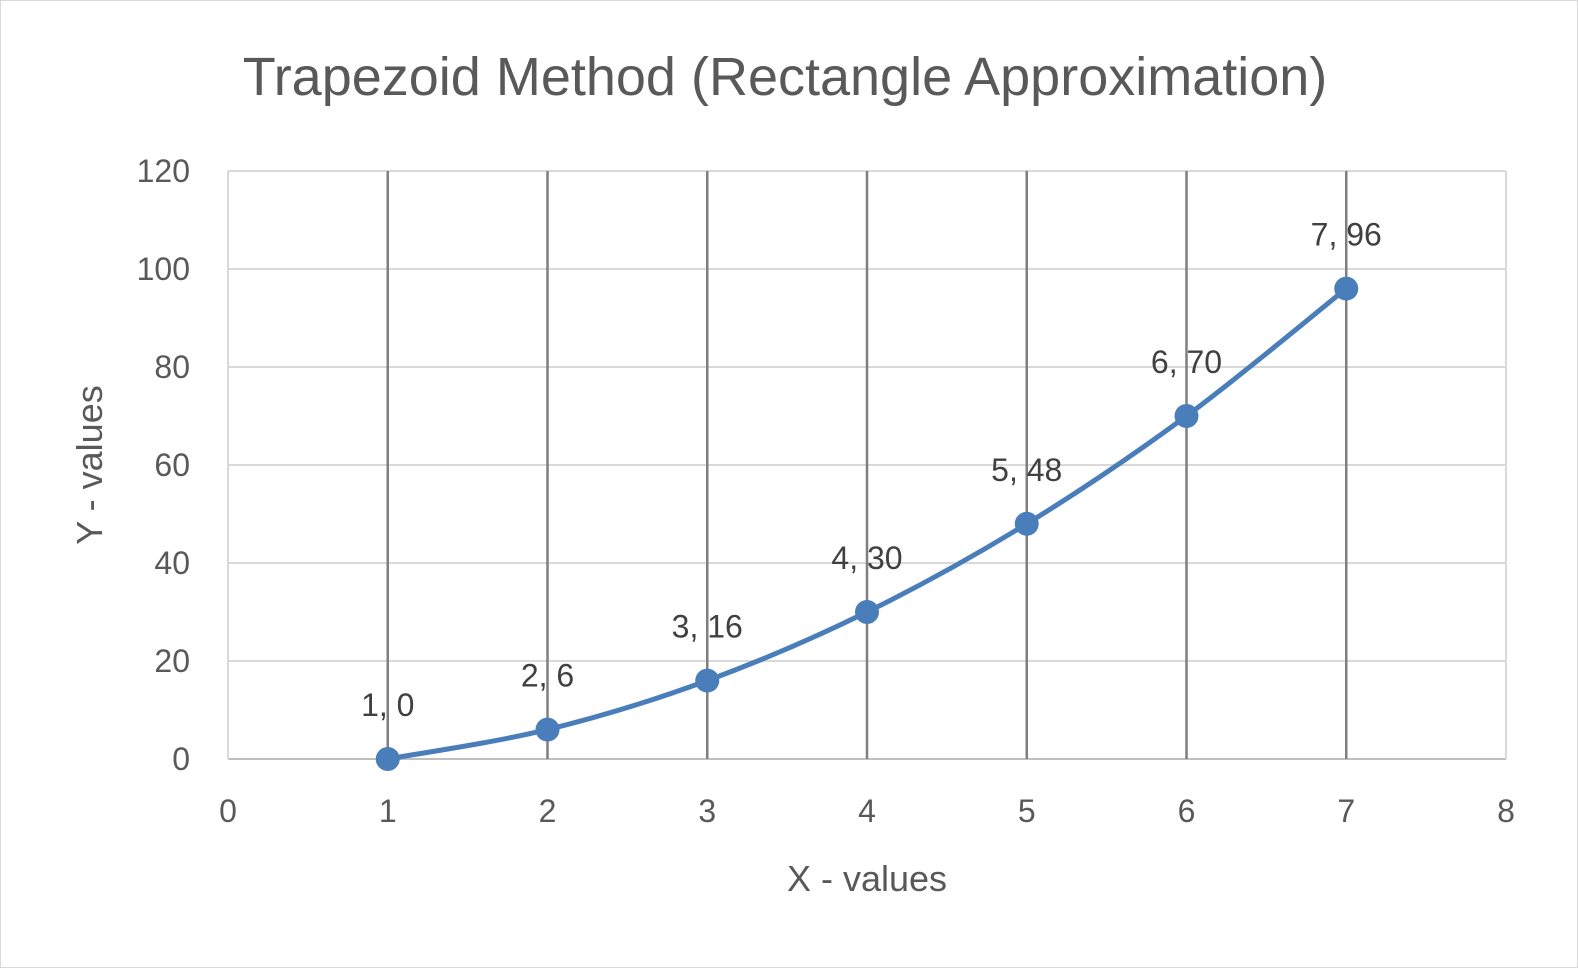 The image size is (1578, 968). Describe the element at coordinates (89, 464) in the screenshot. I see `y-axis-title: Y - values` at that location.